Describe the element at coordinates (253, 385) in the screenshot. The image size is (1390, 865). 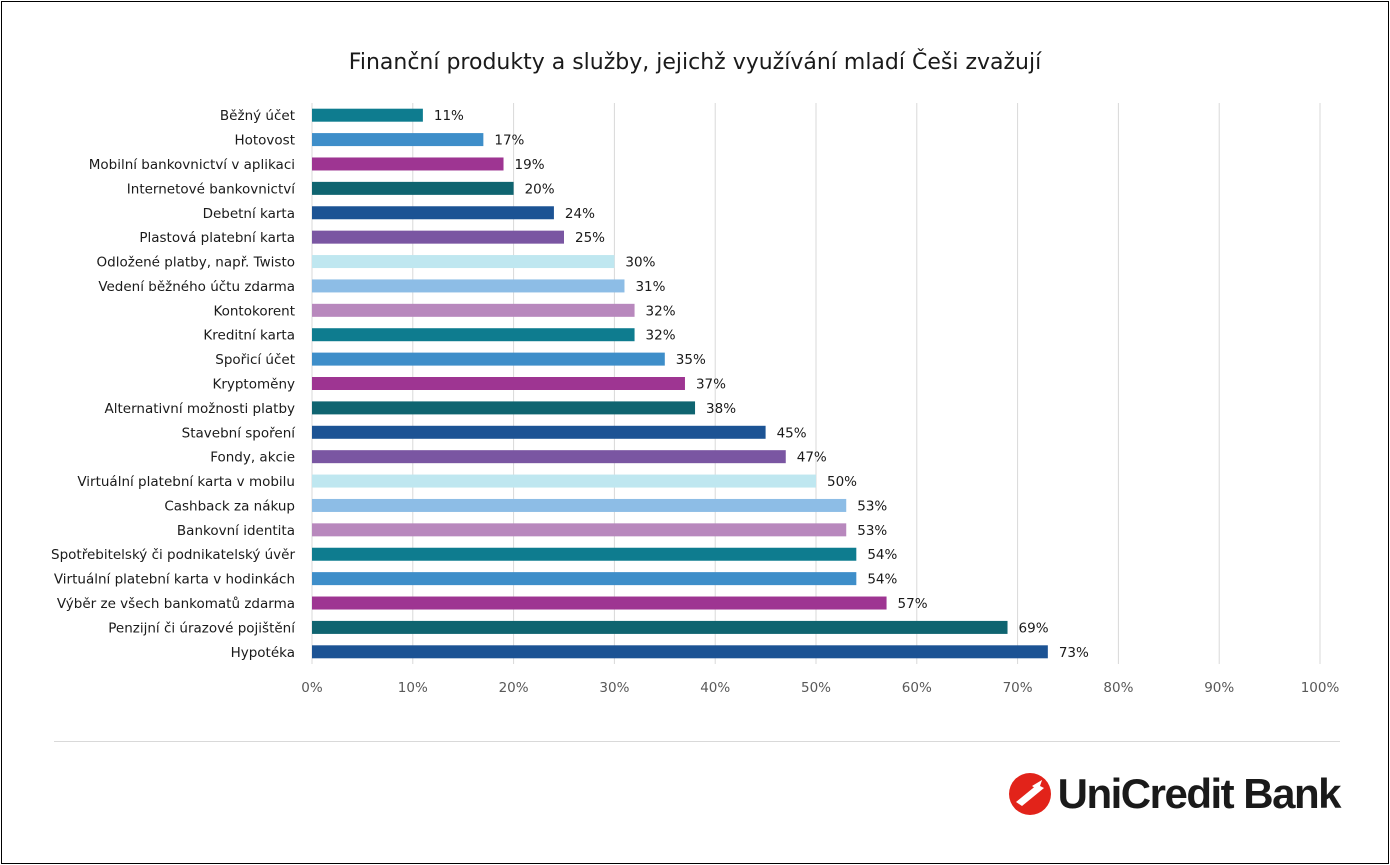
I see `category-label: Kryptoměny` at that location.